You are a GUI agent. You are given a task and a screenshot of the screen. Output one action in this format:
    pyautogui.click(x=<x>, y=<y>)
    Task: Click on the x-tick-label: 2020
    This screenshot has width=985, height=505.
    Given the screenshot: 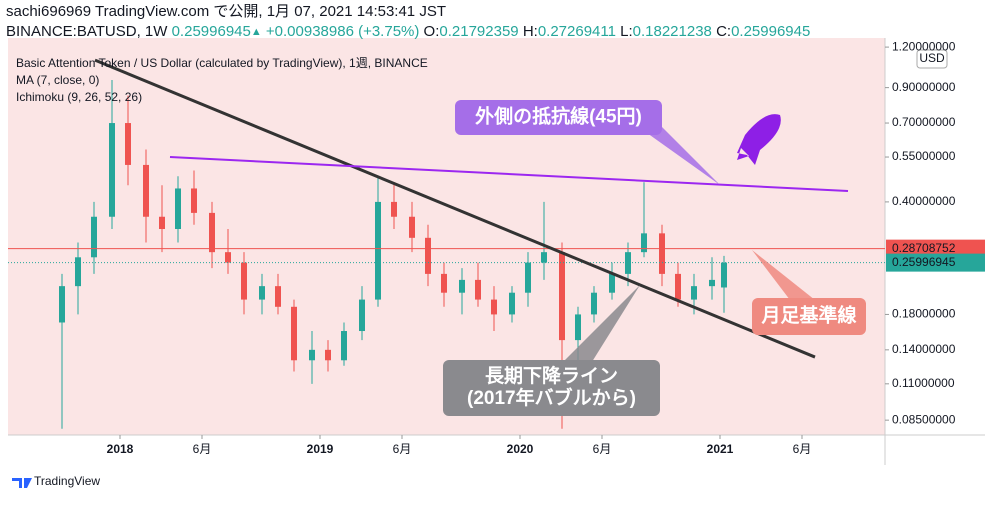 What is the action you would take?
    pyautogui.click(x=520, y=449)
    